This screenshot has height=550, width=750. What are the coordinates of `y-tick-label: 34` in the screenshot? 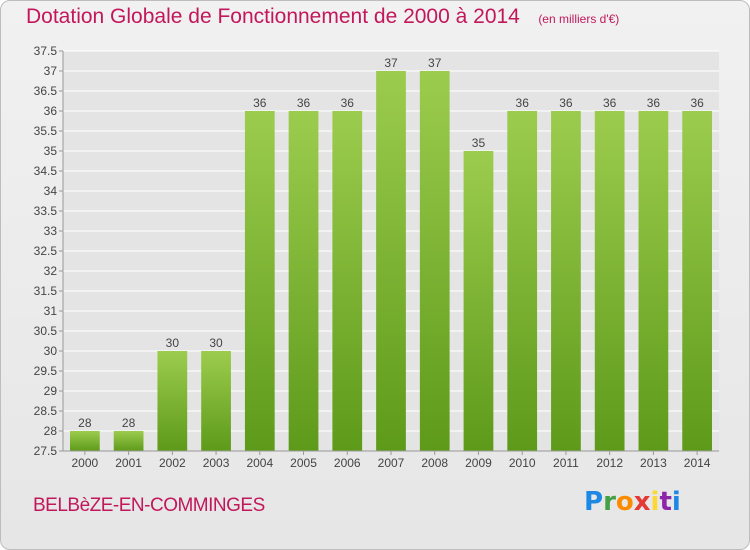 It's located at (51, 191).